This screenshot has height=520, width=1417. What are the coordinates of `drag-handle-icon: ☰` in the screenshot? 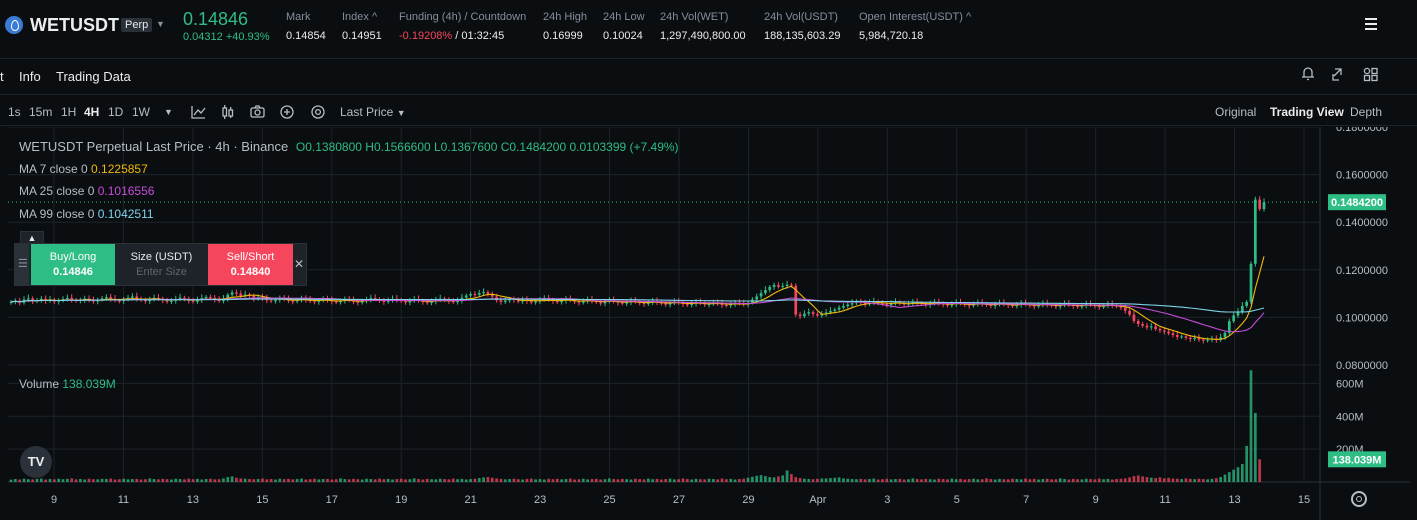 It's located at (22, 264).